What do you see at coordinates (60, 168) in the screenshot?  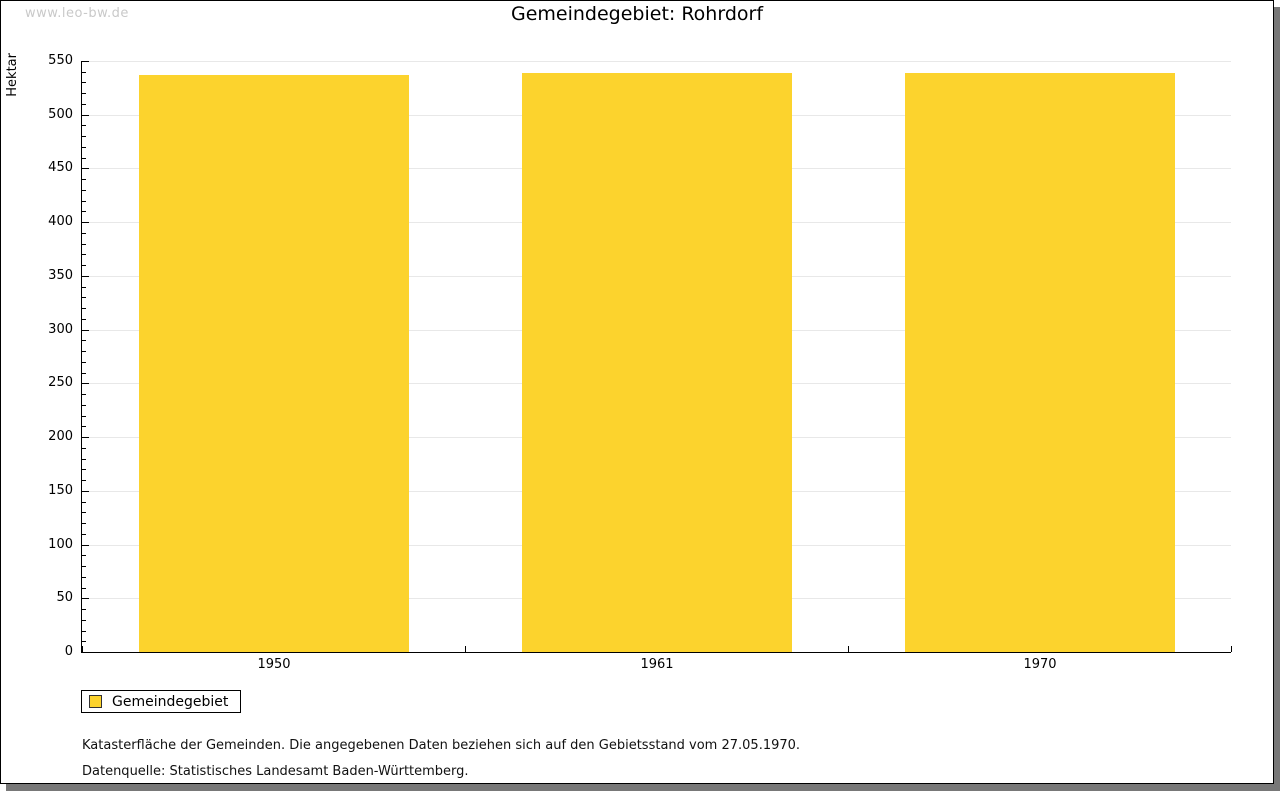 I see `y-axis-tick-label: 450` at bounding box center [60, 168].